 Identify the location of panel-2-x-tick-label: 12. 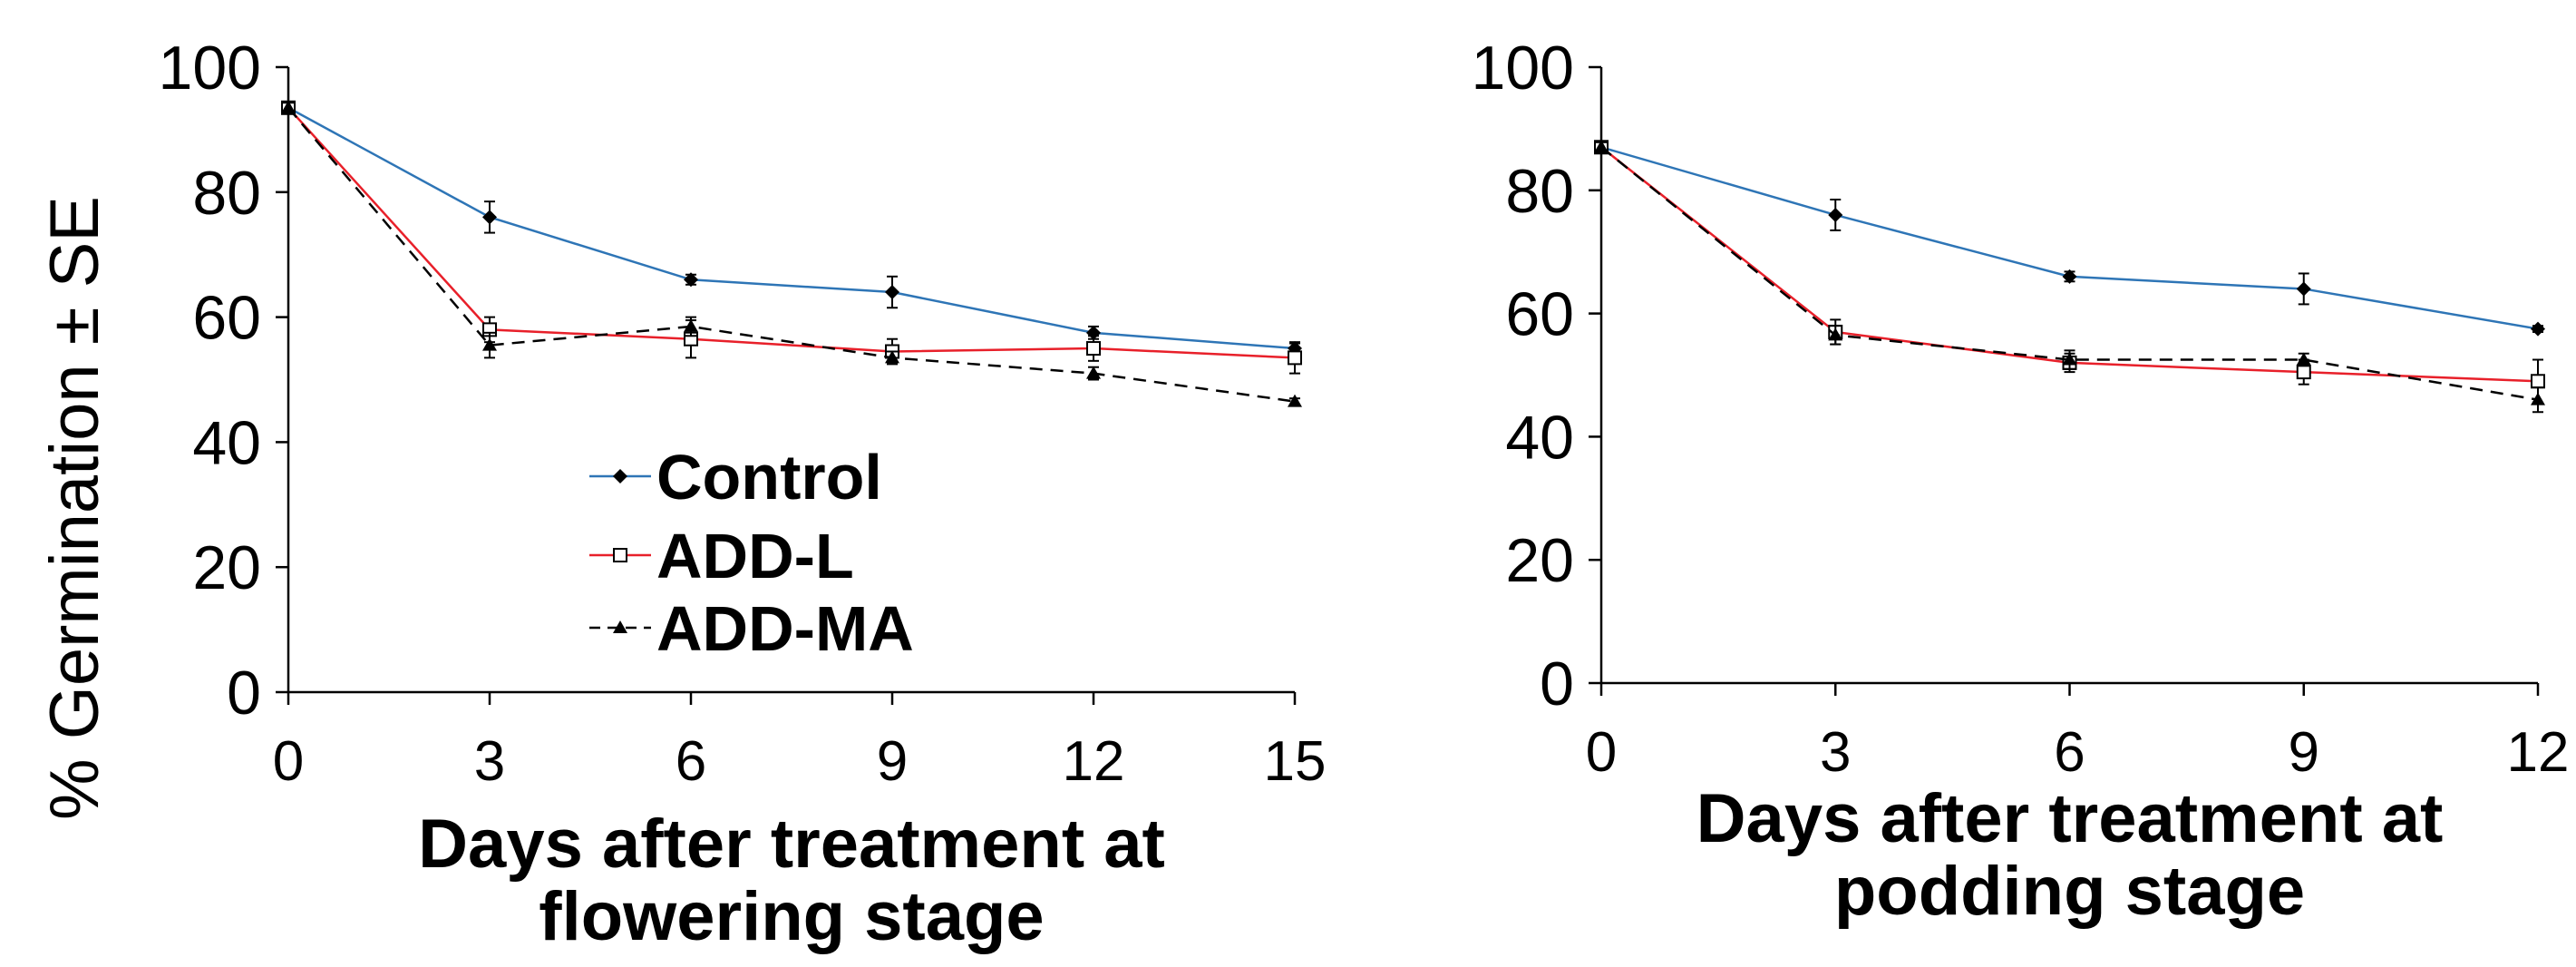
(2538, 752).